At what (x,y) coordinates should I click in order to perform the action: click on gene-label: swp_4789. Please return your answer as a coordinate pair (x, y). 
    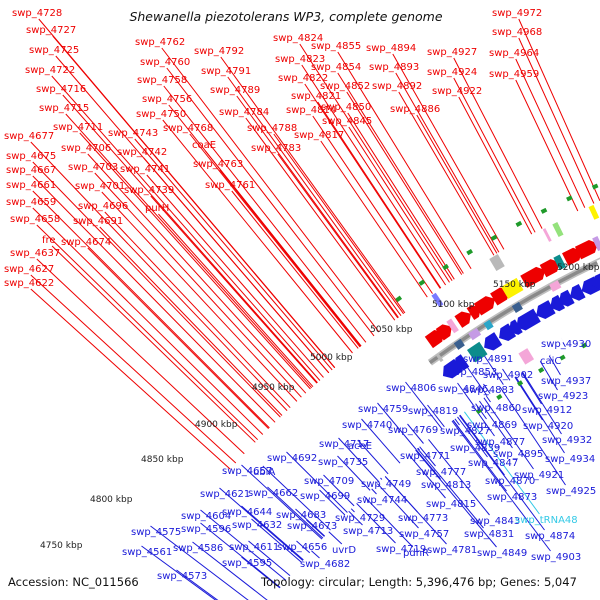
    Looking at the image, I should click on (235, 90).